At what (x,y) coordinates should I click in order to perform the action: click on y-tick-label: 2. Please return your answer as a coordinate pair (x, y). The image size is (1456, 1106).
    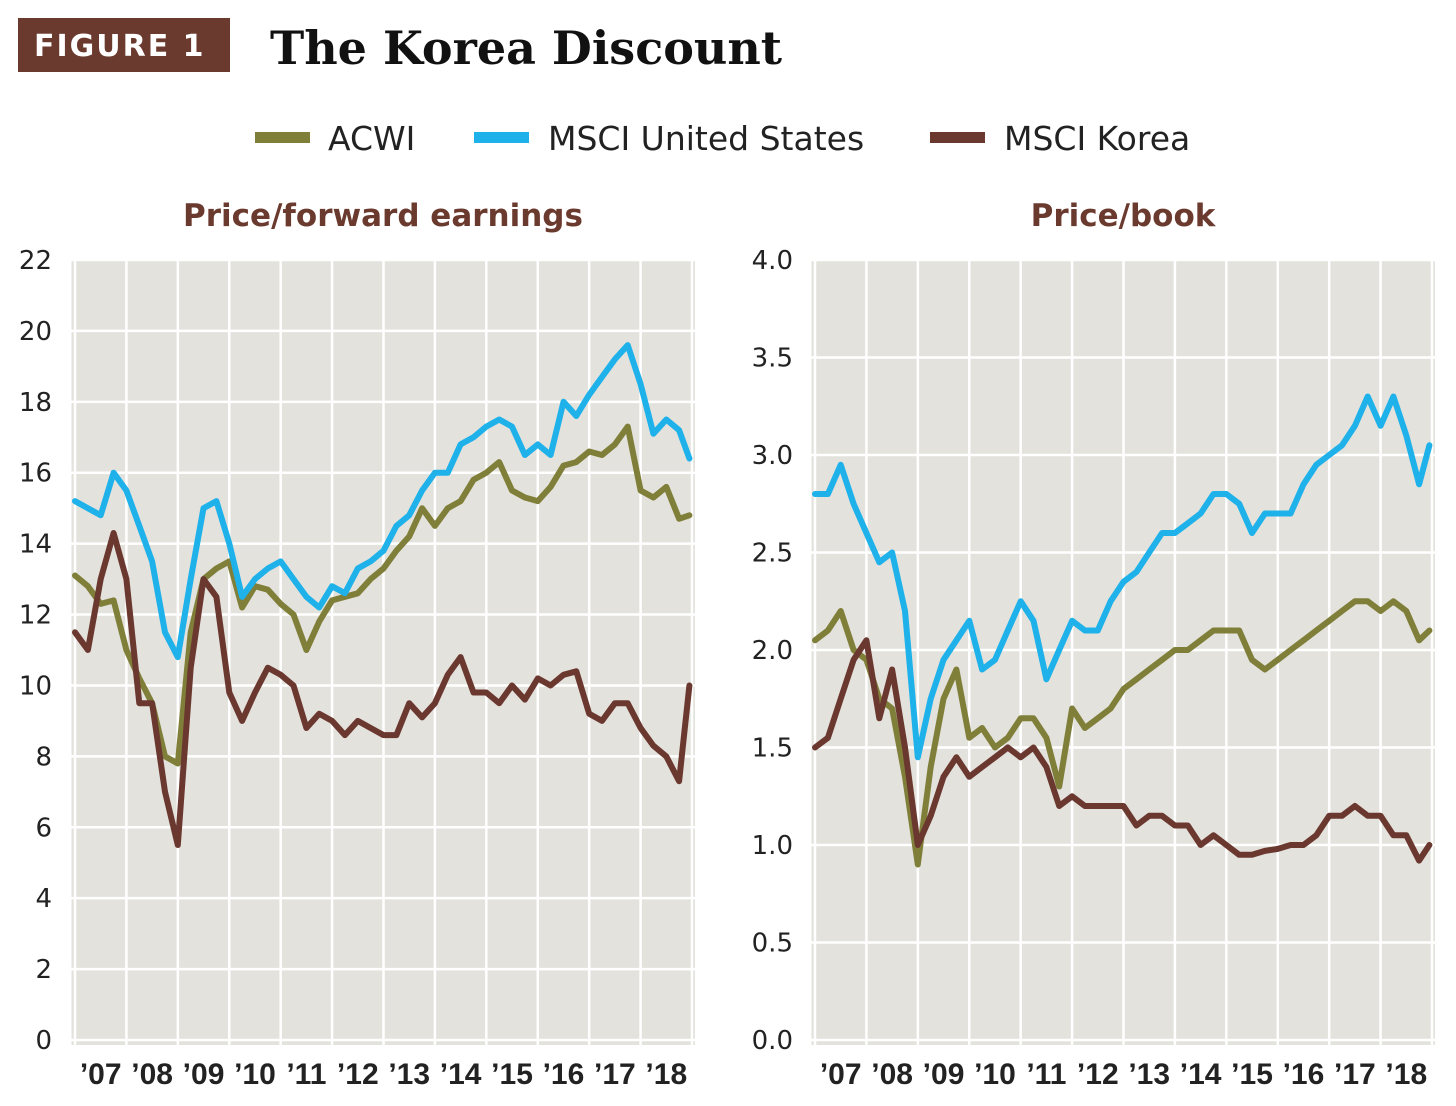
    Looking at the image, I should click on (43, 970).